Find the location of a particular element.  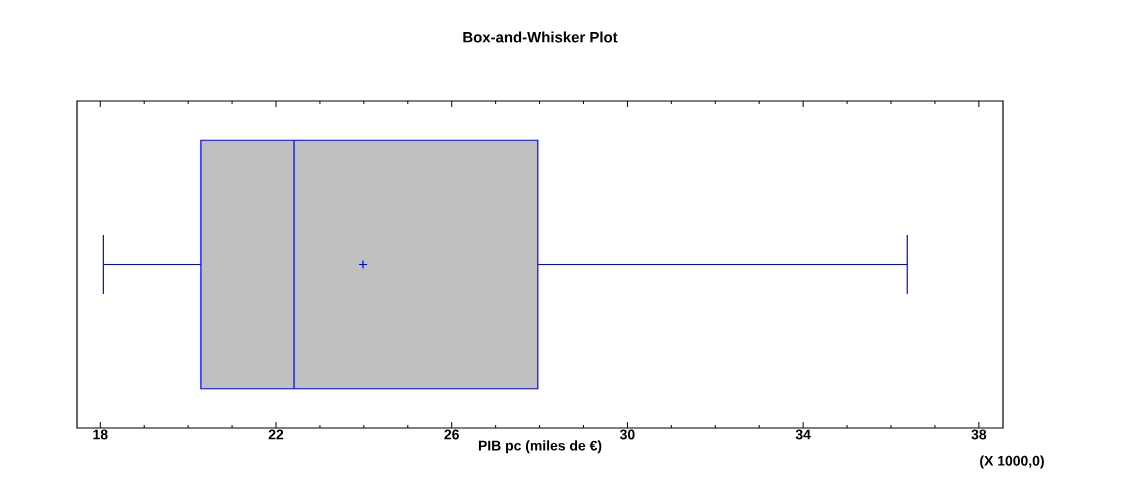

x-axis-title: PIB pc (miles de €) is located at coordinates (540, 447).